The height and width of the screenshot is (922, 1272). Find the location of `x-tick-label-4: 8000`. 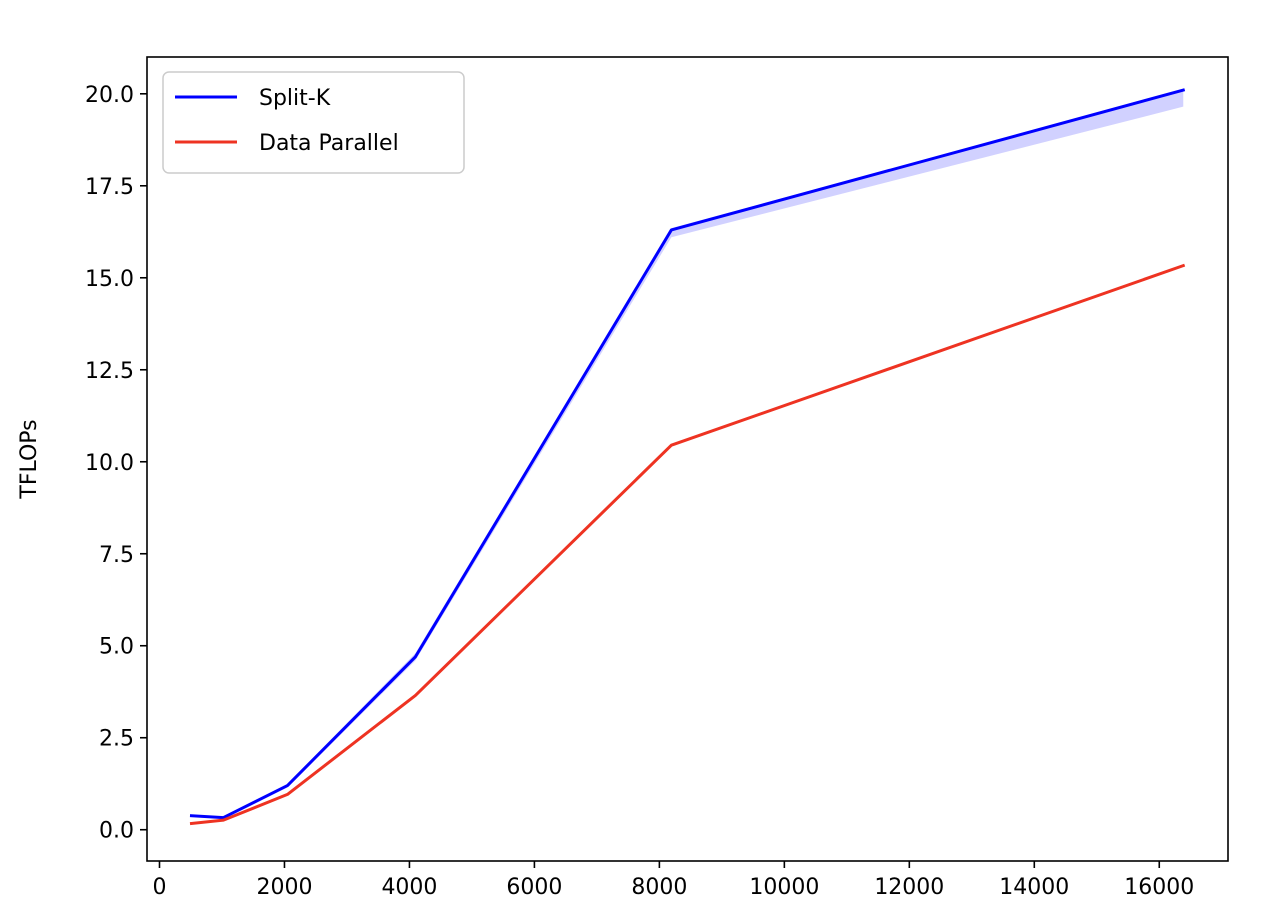

x-tick-label-4: 8000 is located at coordinates (659, 887).